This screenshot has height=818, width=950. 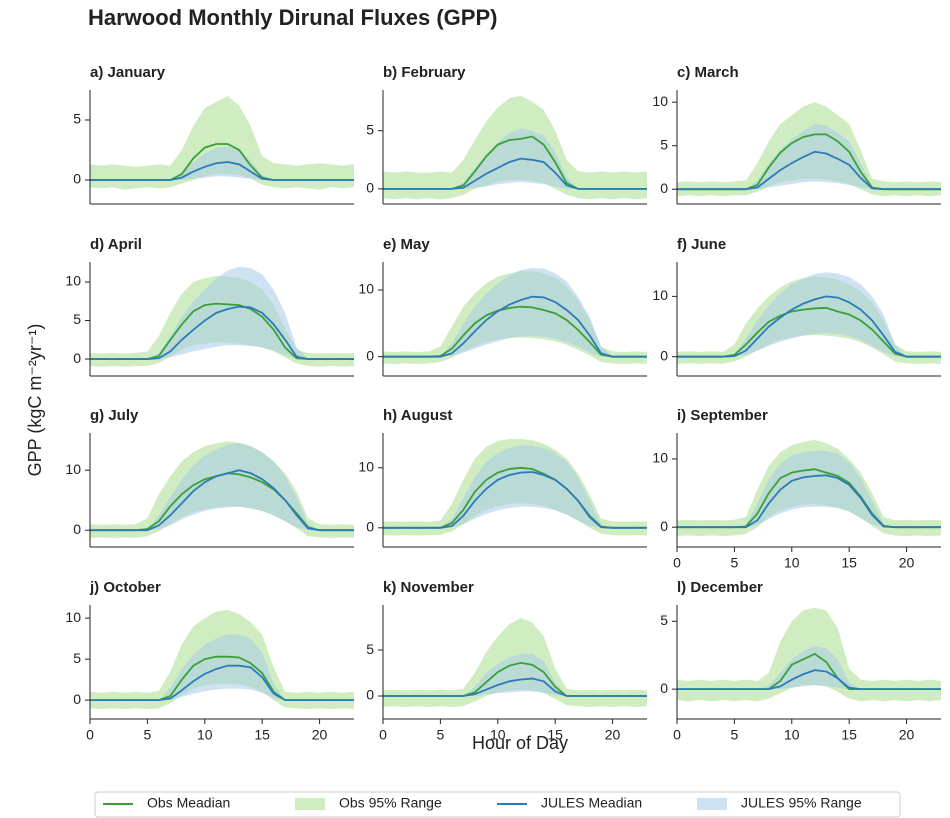 What do you see at coordinates (114, 415) in the screenshot?
I see `subplot-title: g) July` at bounding box center [114, 415].